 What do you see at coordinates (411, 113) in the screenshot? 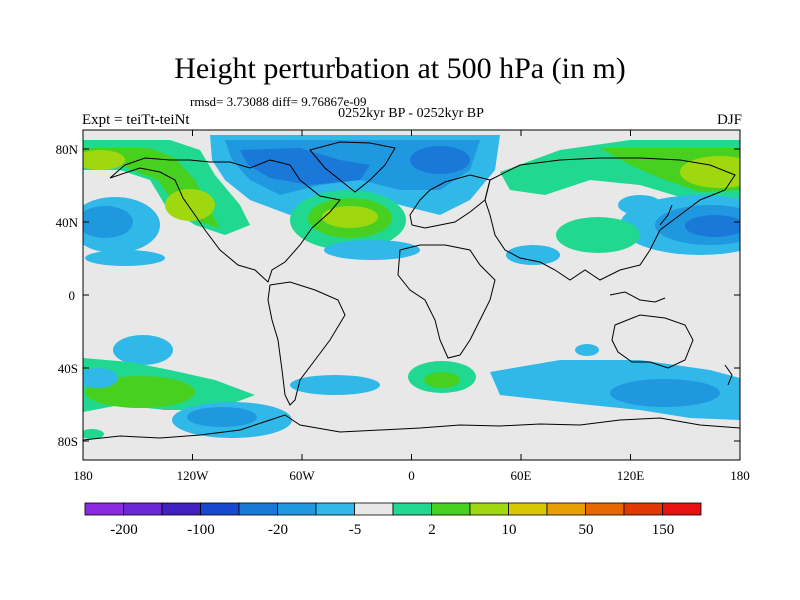
I see `period-label: 0252kyr BP - 0252kyr BP` at bounding box center [411, 113].